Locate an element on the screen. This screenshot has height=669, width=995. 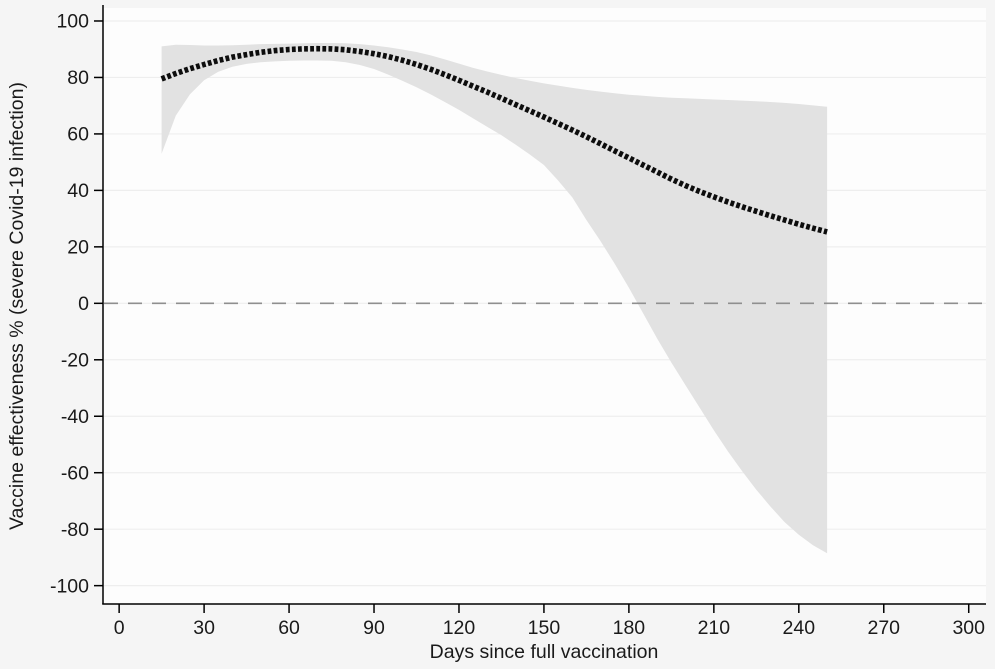
x-axis-title: Days since full vaccination is located at coordinates (544, 652).